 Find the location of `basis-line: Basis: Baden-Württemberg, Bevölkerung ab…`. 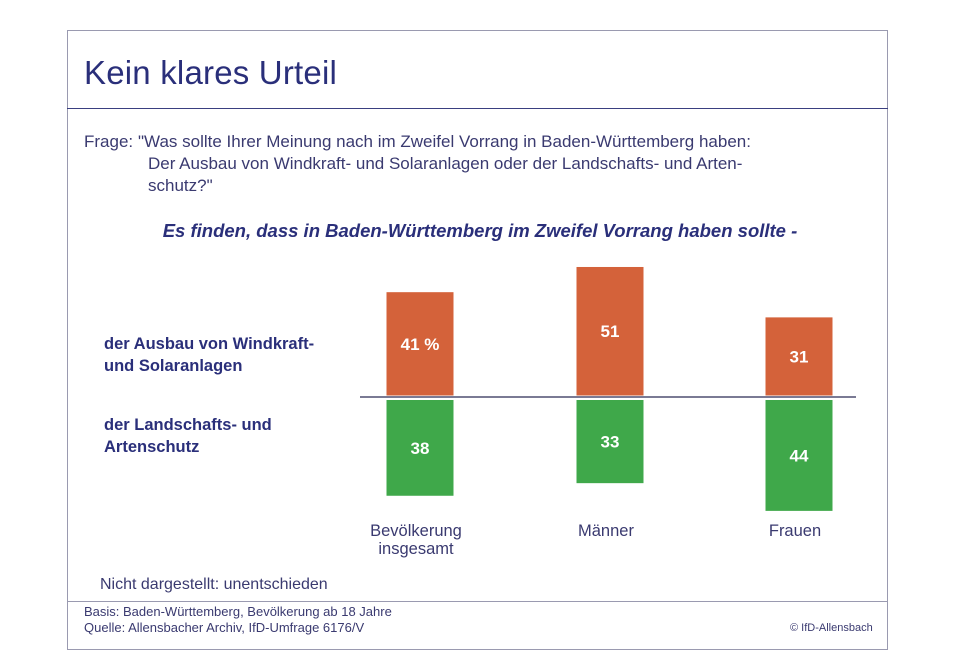

basis-line: Basis: Baden-Württemberg, Bevölkerung ab… is located at coordinates (238, 611).